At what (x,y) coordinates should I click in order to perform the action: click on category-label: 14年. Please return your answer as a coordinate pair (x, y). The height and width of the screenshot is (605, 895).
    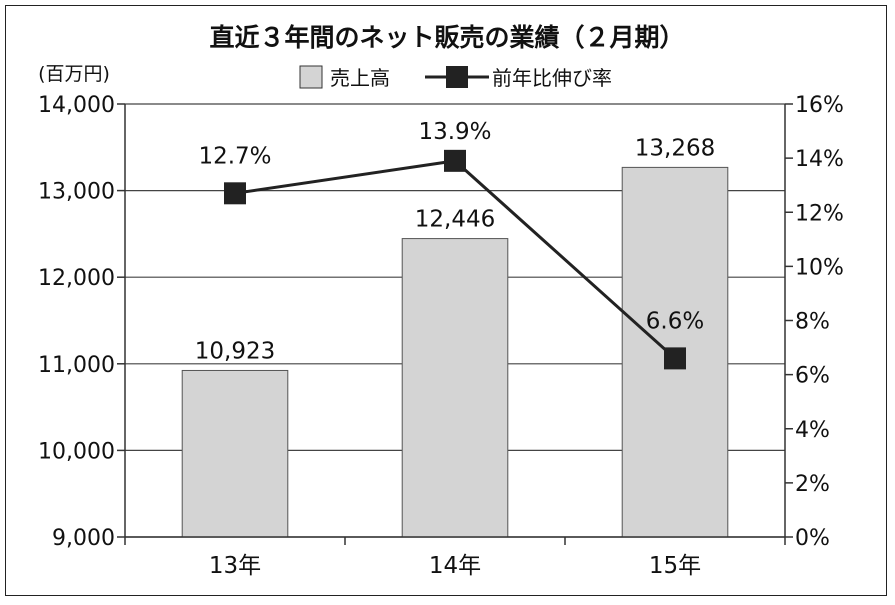
    Looking at the image, I should click on (455, 566).